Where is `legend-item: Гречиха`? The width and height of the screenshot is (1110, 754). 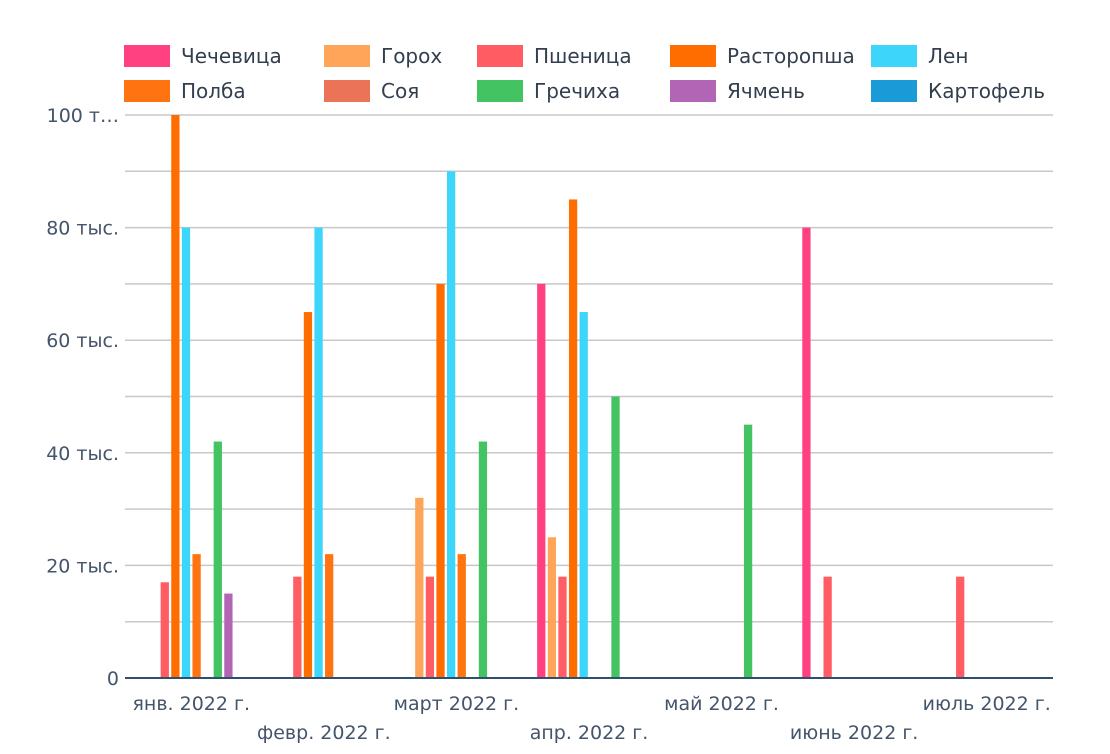
legend-item: Гречиха is located at coordinates (548, 91).